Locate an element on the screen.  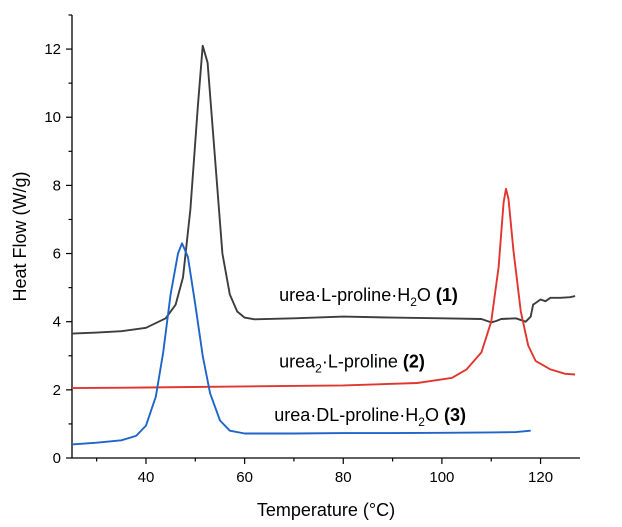
y-axis-title: Heat Flow (W/g) is located at coordinates (20, 236).